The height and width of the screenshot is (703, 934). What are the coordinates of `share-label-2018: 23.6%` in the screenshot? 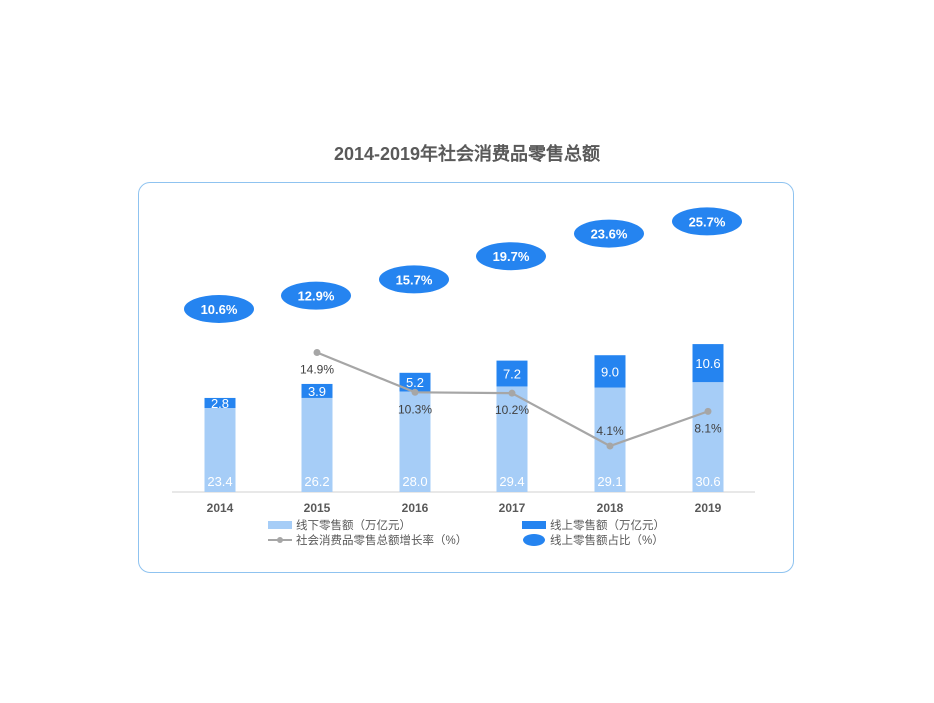 It's located at (609, 234).